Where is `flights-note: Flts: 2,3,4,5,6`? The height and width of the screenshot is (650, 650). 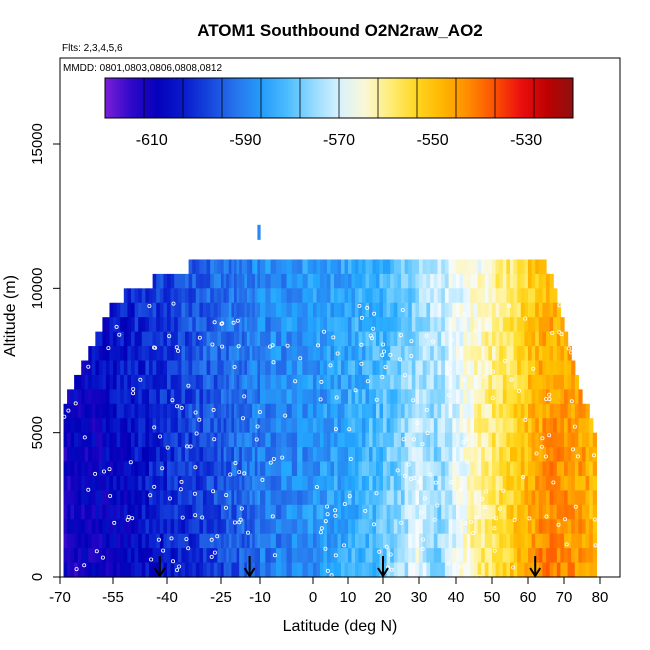 flights-note: Flts: 2,3,4,5,6 is located at coordinates (92, 48).